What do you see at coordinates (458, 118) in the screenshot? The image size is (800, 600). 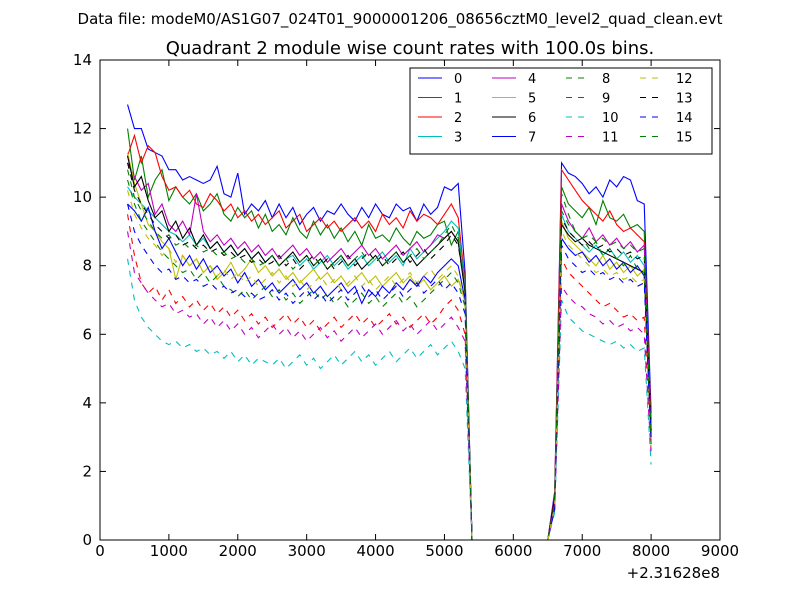 I see `legend-label-2: 2` at bounding box center [458, 118].